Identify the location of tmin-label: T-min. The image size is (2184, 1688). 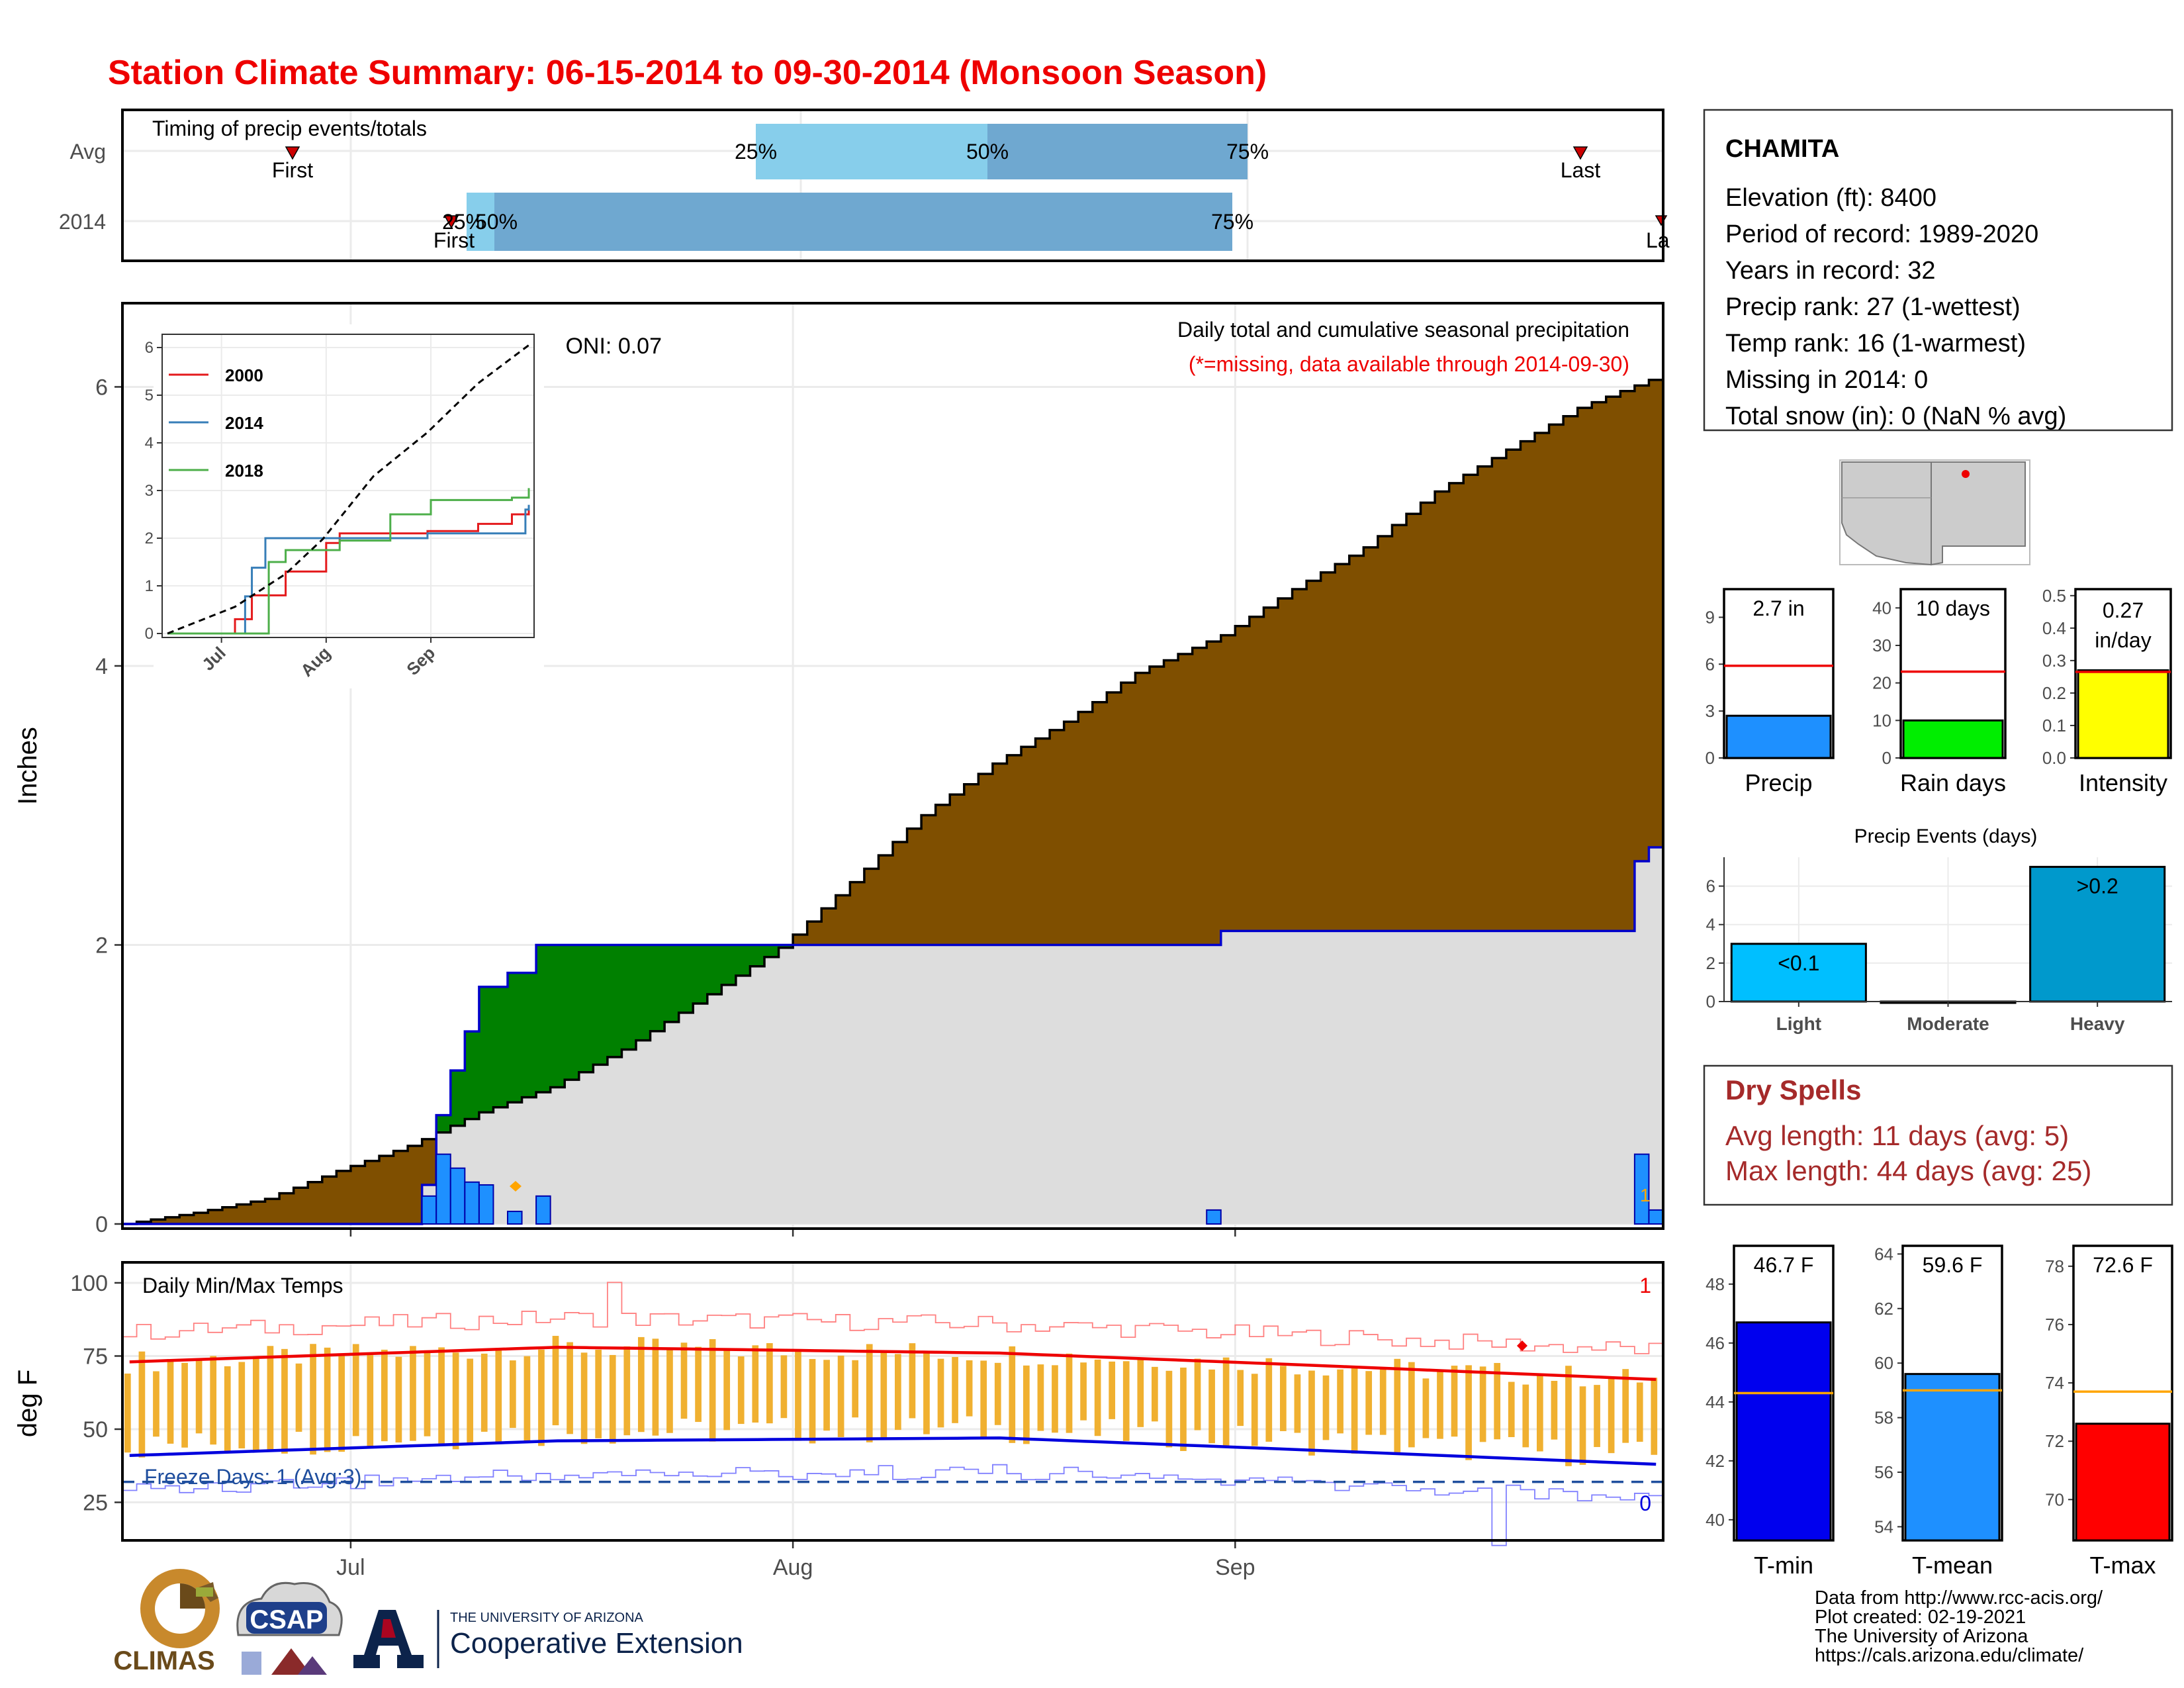
(1783, 1565).